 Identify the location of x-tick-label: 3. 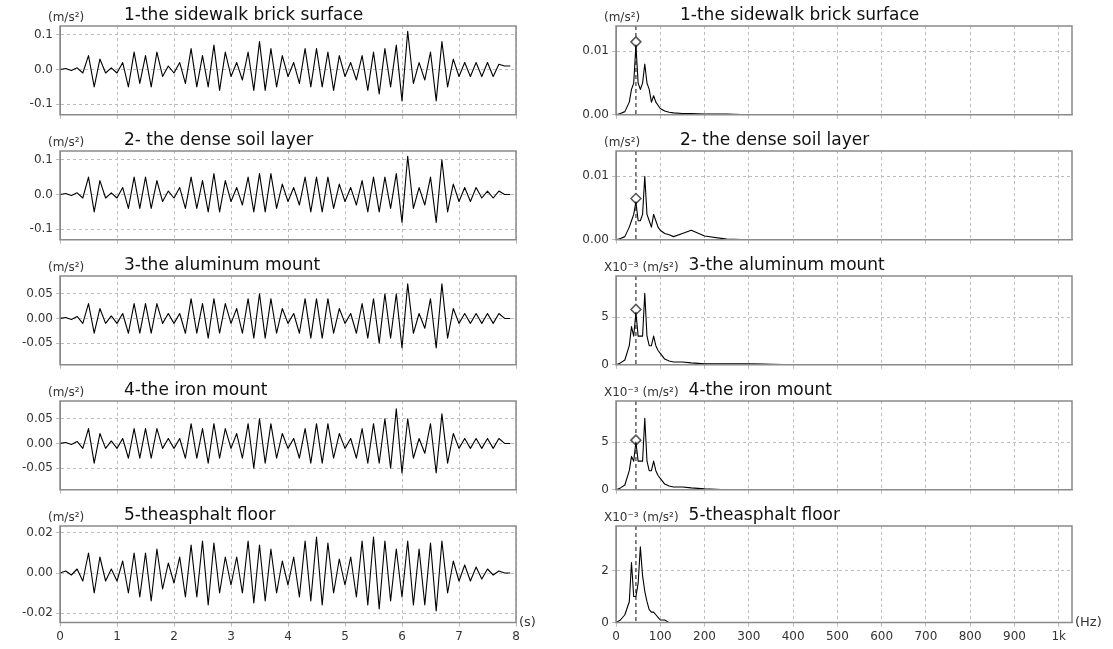
(231, 635).